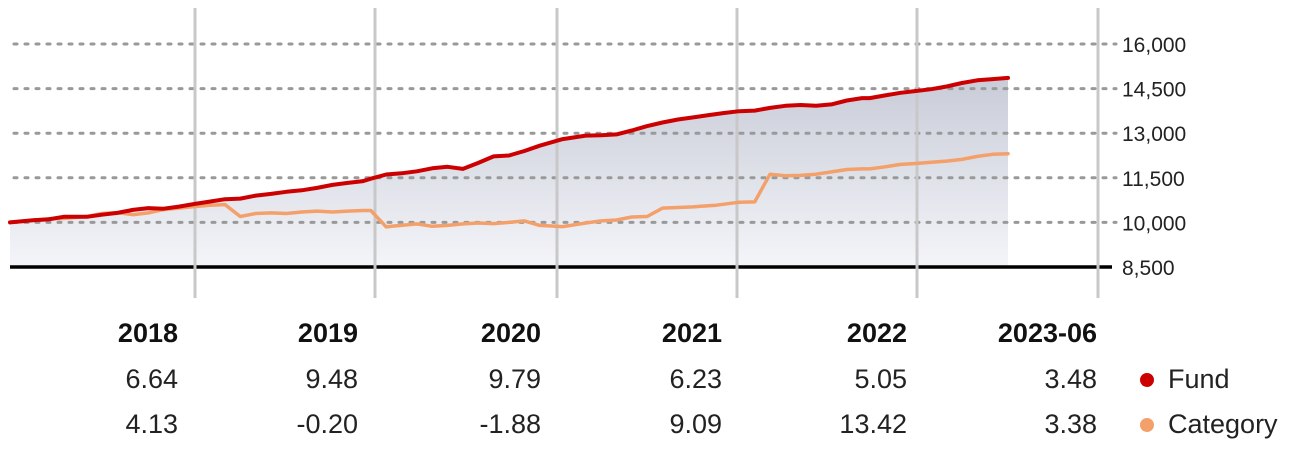 This screenshot has height=459, width=1291. Describe the element at coordinates (327, 333) in the screenshot. I see `year-header: 2019` at that location.